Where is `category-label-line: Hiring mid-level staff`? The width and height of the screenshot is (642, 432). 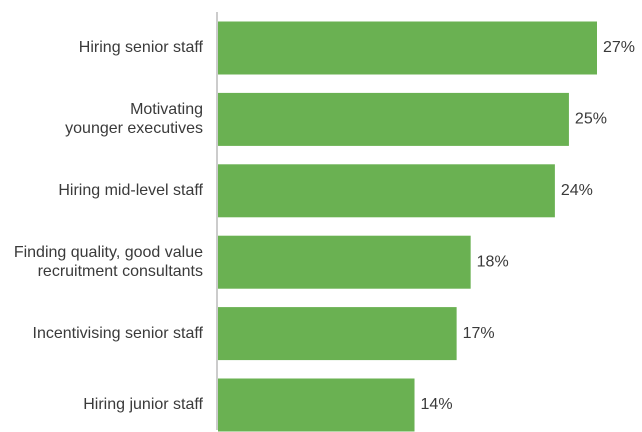 category-label-line: Hiring mid-level staff is located at coordinates (130, 190).